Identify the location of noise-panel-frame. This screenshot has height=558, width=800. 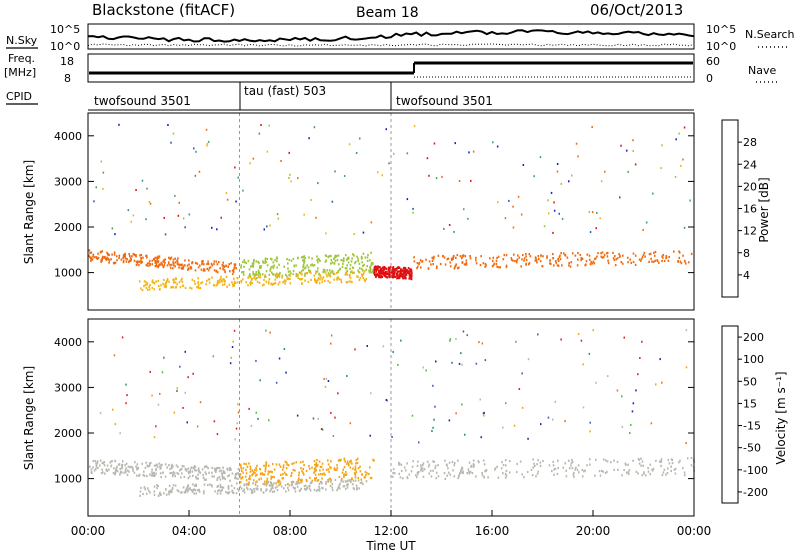
(391, 36).